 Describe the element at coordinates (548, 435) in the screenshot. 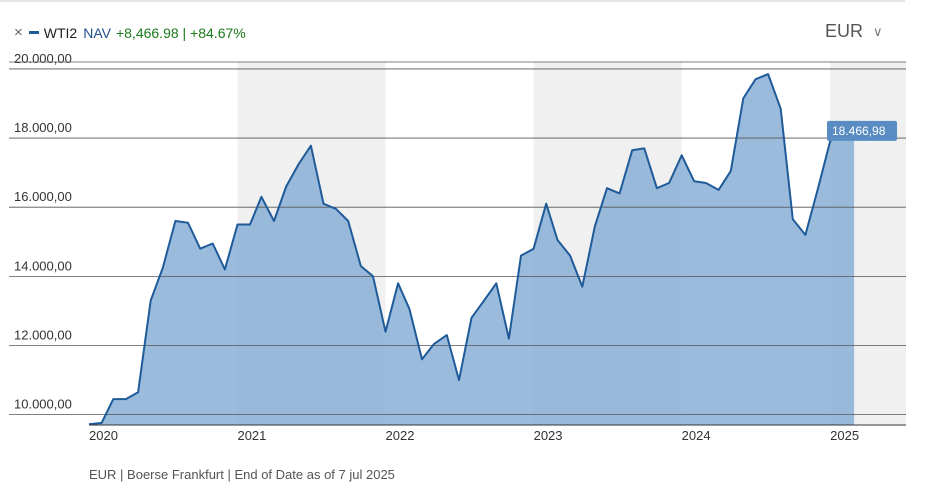

I see `x-tick-label: 2023` at that location.